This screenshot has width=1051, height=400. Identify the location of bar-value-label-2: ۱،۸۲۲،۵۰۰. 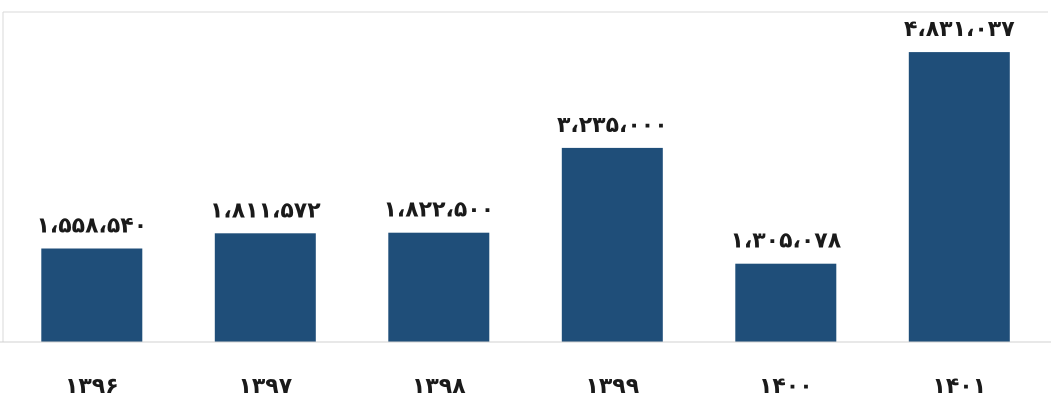
(438, 210).